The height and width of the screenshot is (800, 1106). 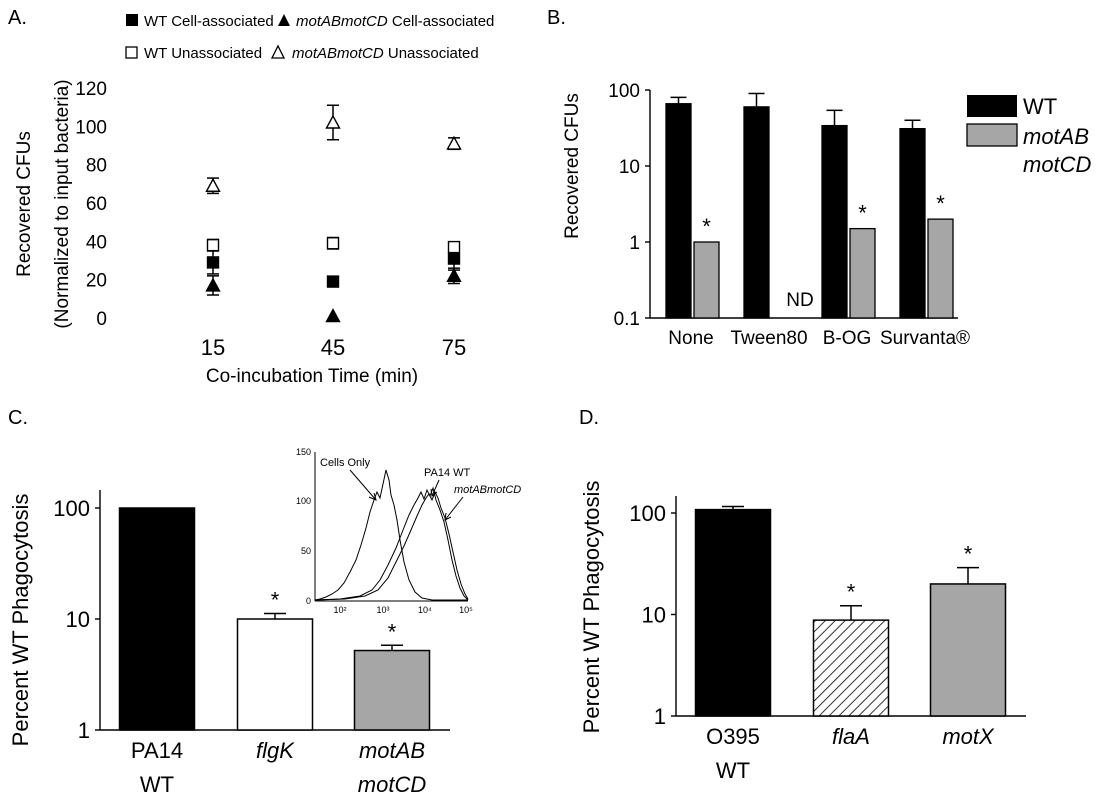 I want to click on legend-filled-square-marker, so click(x=132, y=20).